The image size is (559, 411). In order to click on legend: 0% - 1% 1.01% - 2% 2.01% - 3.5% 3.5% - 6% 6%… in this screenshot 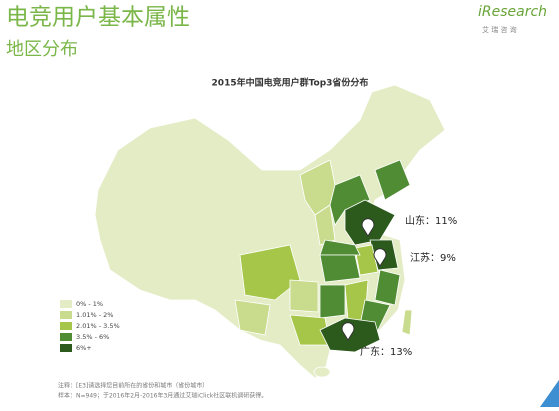, I will do `click(90, 326)`.